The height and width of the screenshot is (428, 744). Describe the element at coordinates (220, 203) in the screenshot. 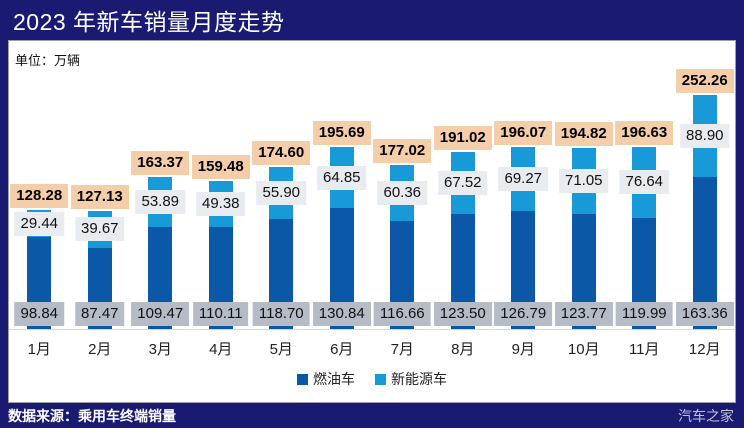

I see `nev-value-label: 49.38` at that location.